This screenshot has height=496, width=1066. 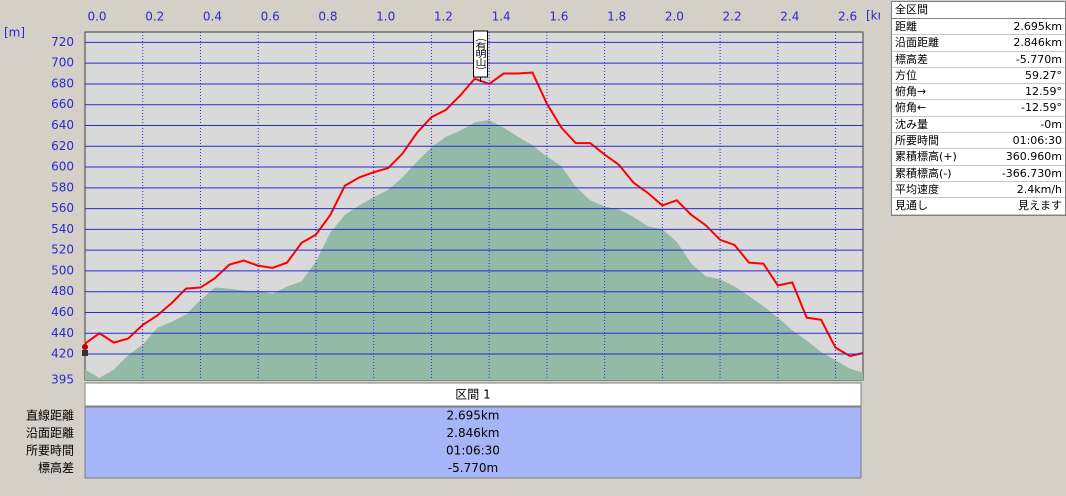 I want to click on panel-label: 俯角→, so click(x=911, y=92).